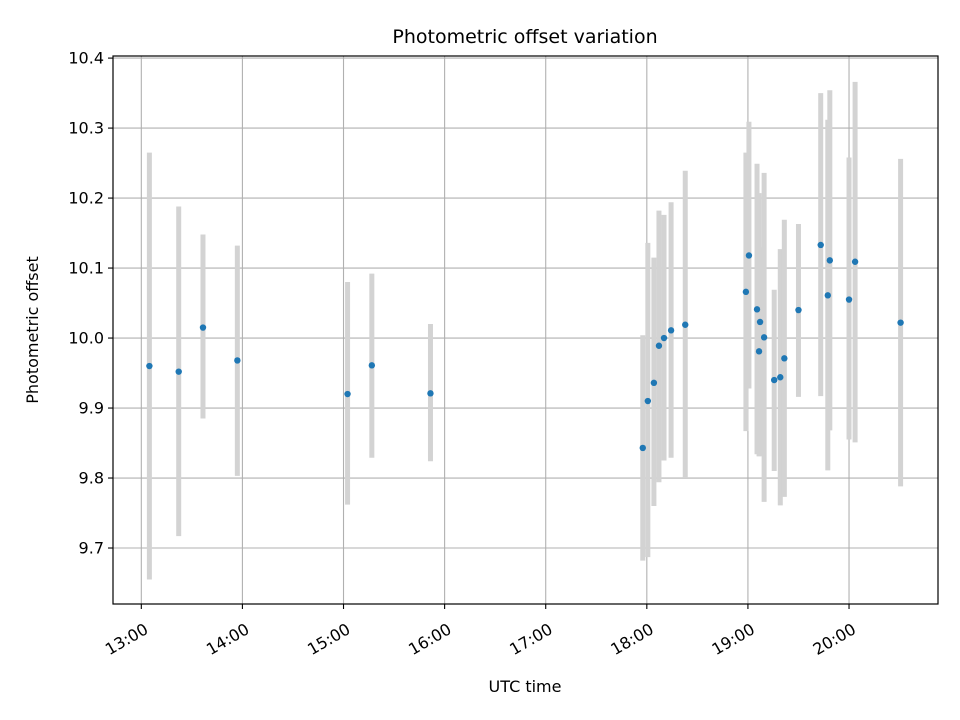 The image size is (960, 720). What do you see at coordinates (86, 338) in the screenshot?
I see `y-tick-label: 10.0` at bounding box center [86, 338].